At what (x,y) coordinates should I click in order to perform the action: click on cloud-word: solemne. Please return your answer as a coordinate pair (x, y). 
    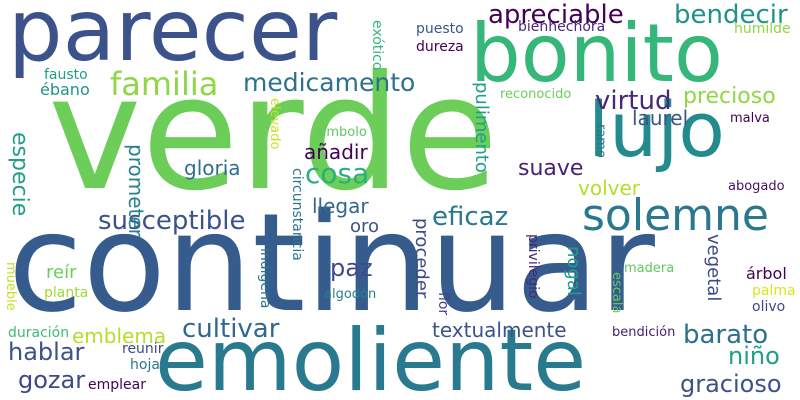
    Looking at the image, I should click on (675, 215).